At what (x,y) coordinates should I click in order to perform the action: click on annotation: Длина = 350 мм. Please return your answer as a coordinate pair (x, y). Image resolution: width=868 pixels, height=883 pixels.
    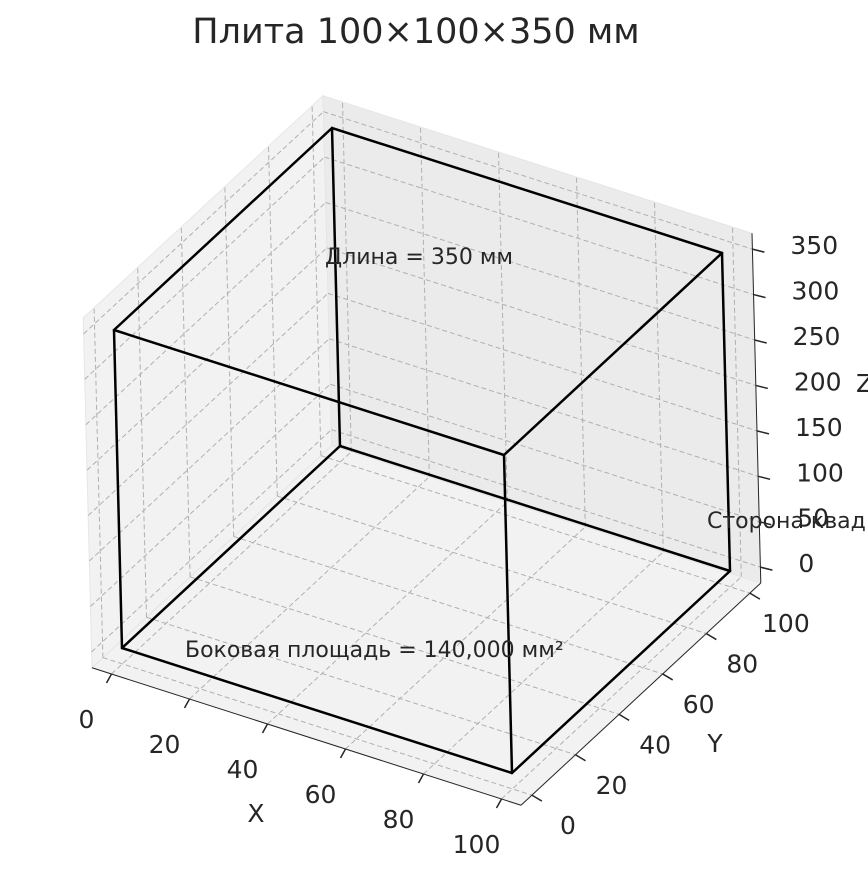
    Looking at the image, I should click on (419, 257).